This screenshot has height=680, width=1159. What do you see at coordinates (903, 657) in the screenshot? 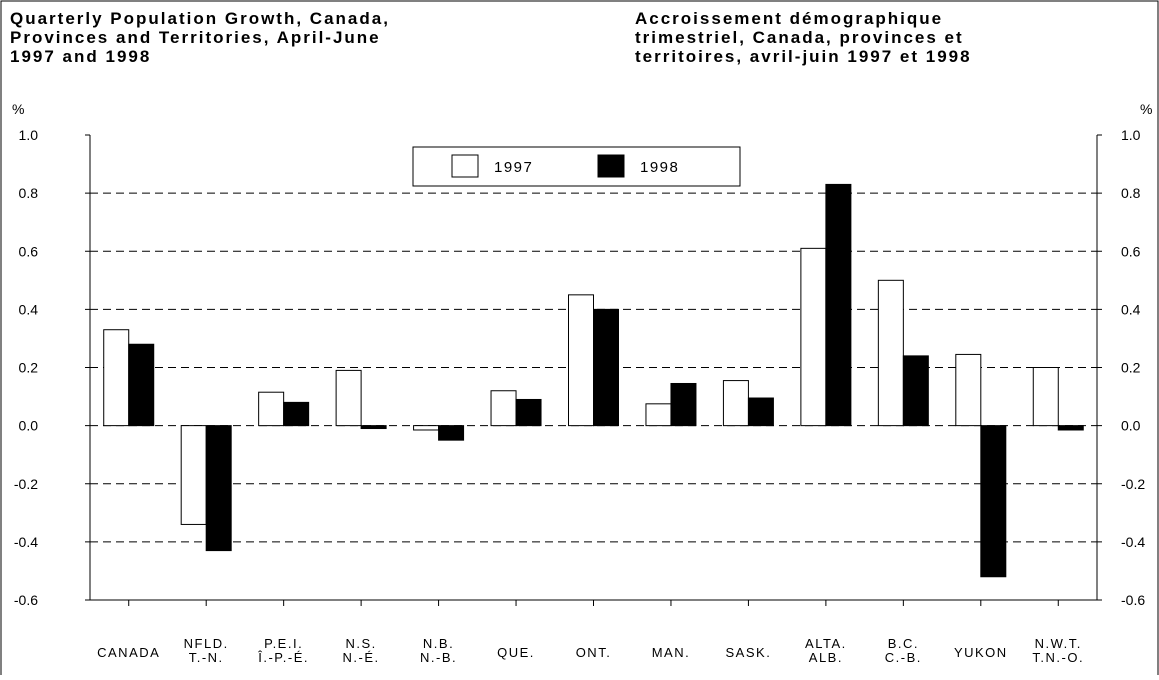
I see `x-tick-label: C.-B.` at bounding box center [903, 657].